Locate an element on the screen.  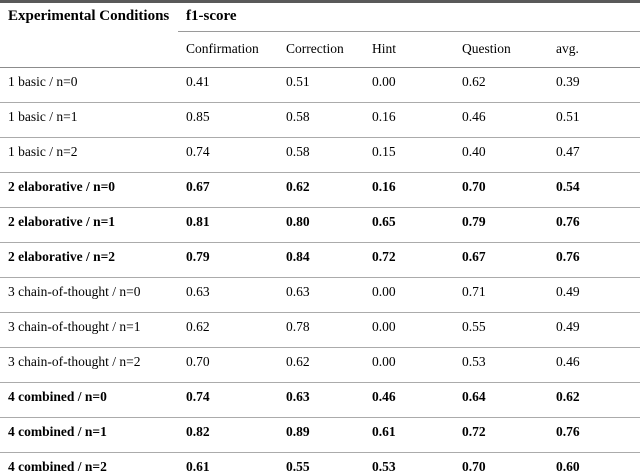
table-row: 1 basic / n=2 0.74 0.58 0.15 0.40 0.47 is located at coordinates (320, 155).